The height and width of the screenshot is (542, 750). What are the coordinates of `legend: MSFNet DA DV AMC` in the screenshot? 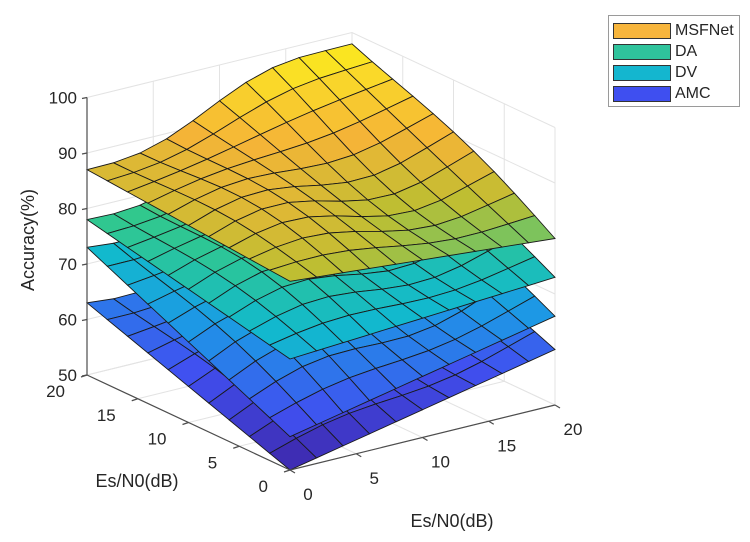 It's located at (674, 61).